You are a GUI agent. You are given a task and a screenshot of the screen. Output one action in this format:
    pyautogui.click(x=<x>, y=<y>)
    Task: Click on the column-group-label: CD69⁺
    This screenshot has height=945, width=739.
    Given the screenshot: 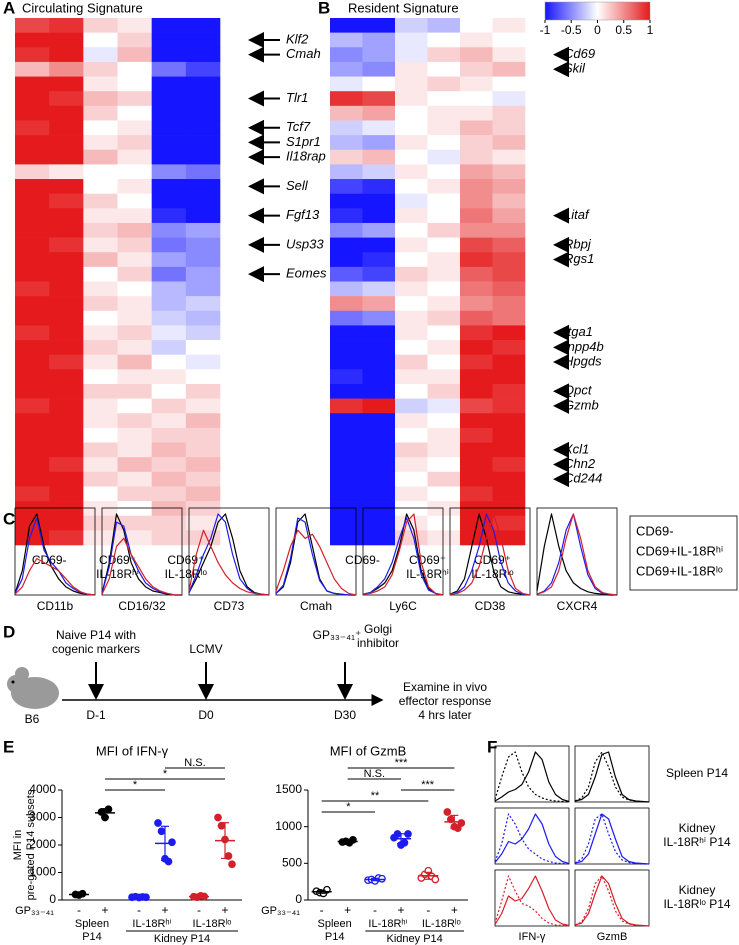 What is the action you would take?
    pyautogui.click(x=117, y=560)
    